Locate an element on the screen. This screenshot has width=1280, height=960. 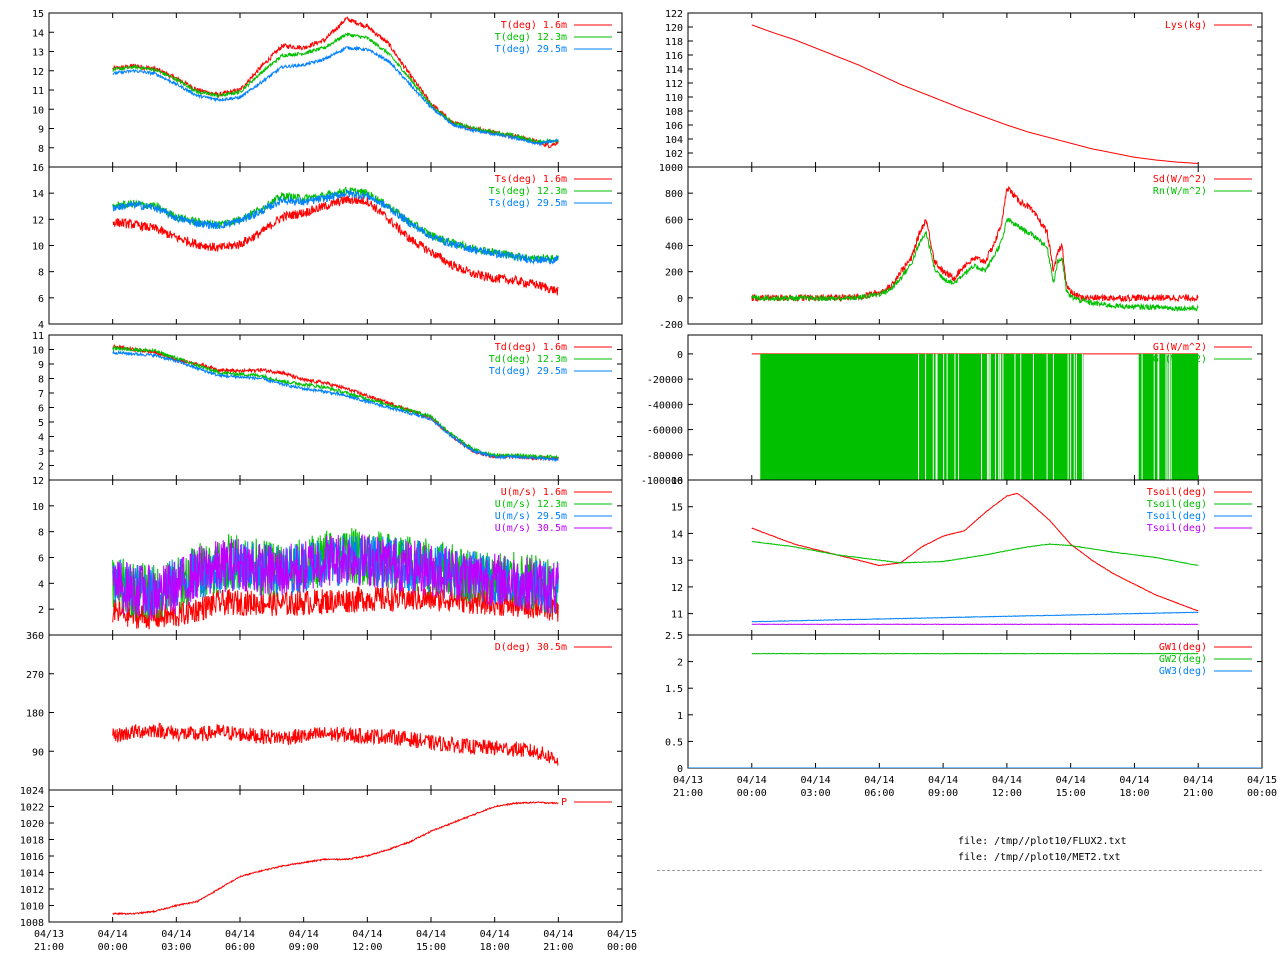
ytick-label: 112 is located at coordinates (674, 84).